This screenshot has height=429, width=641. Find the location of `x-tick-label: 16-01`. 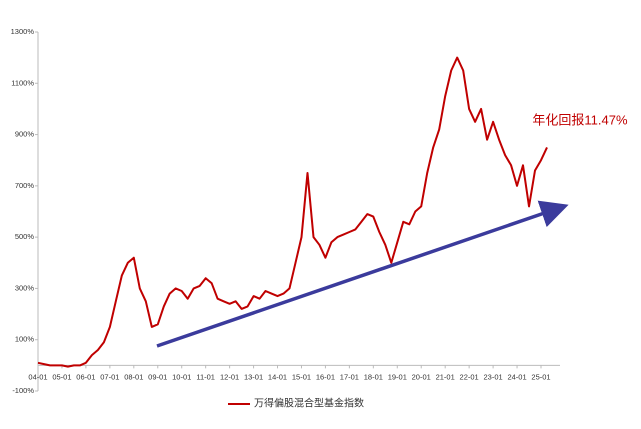

x-tick-label: 16-01 is located at coordinates (325, 376).